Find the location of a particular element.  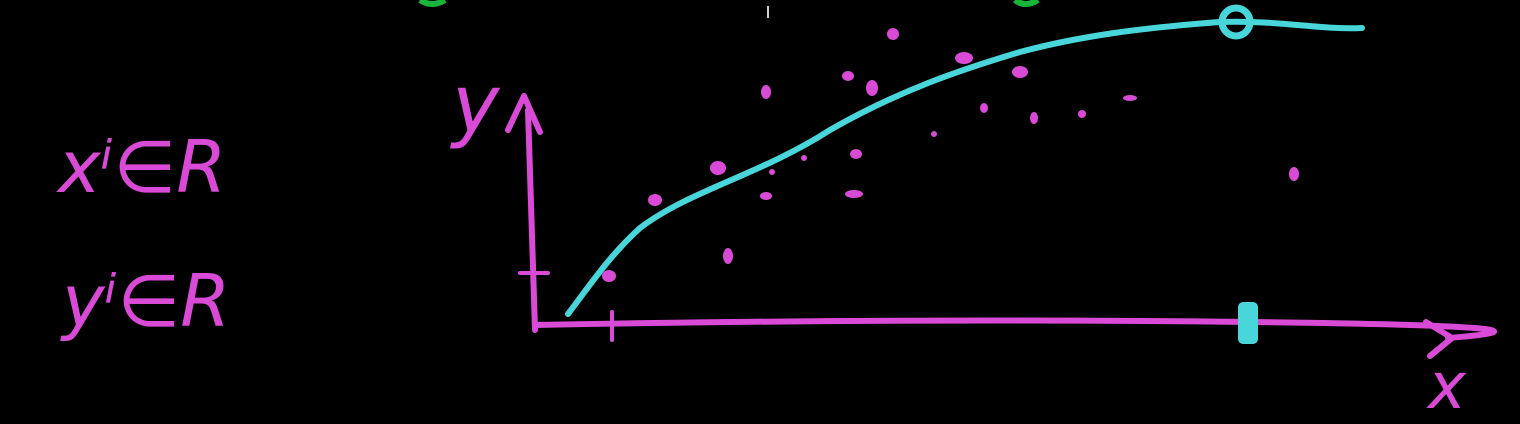

curve-highlight-circle is located at coordinates (1236, 22).